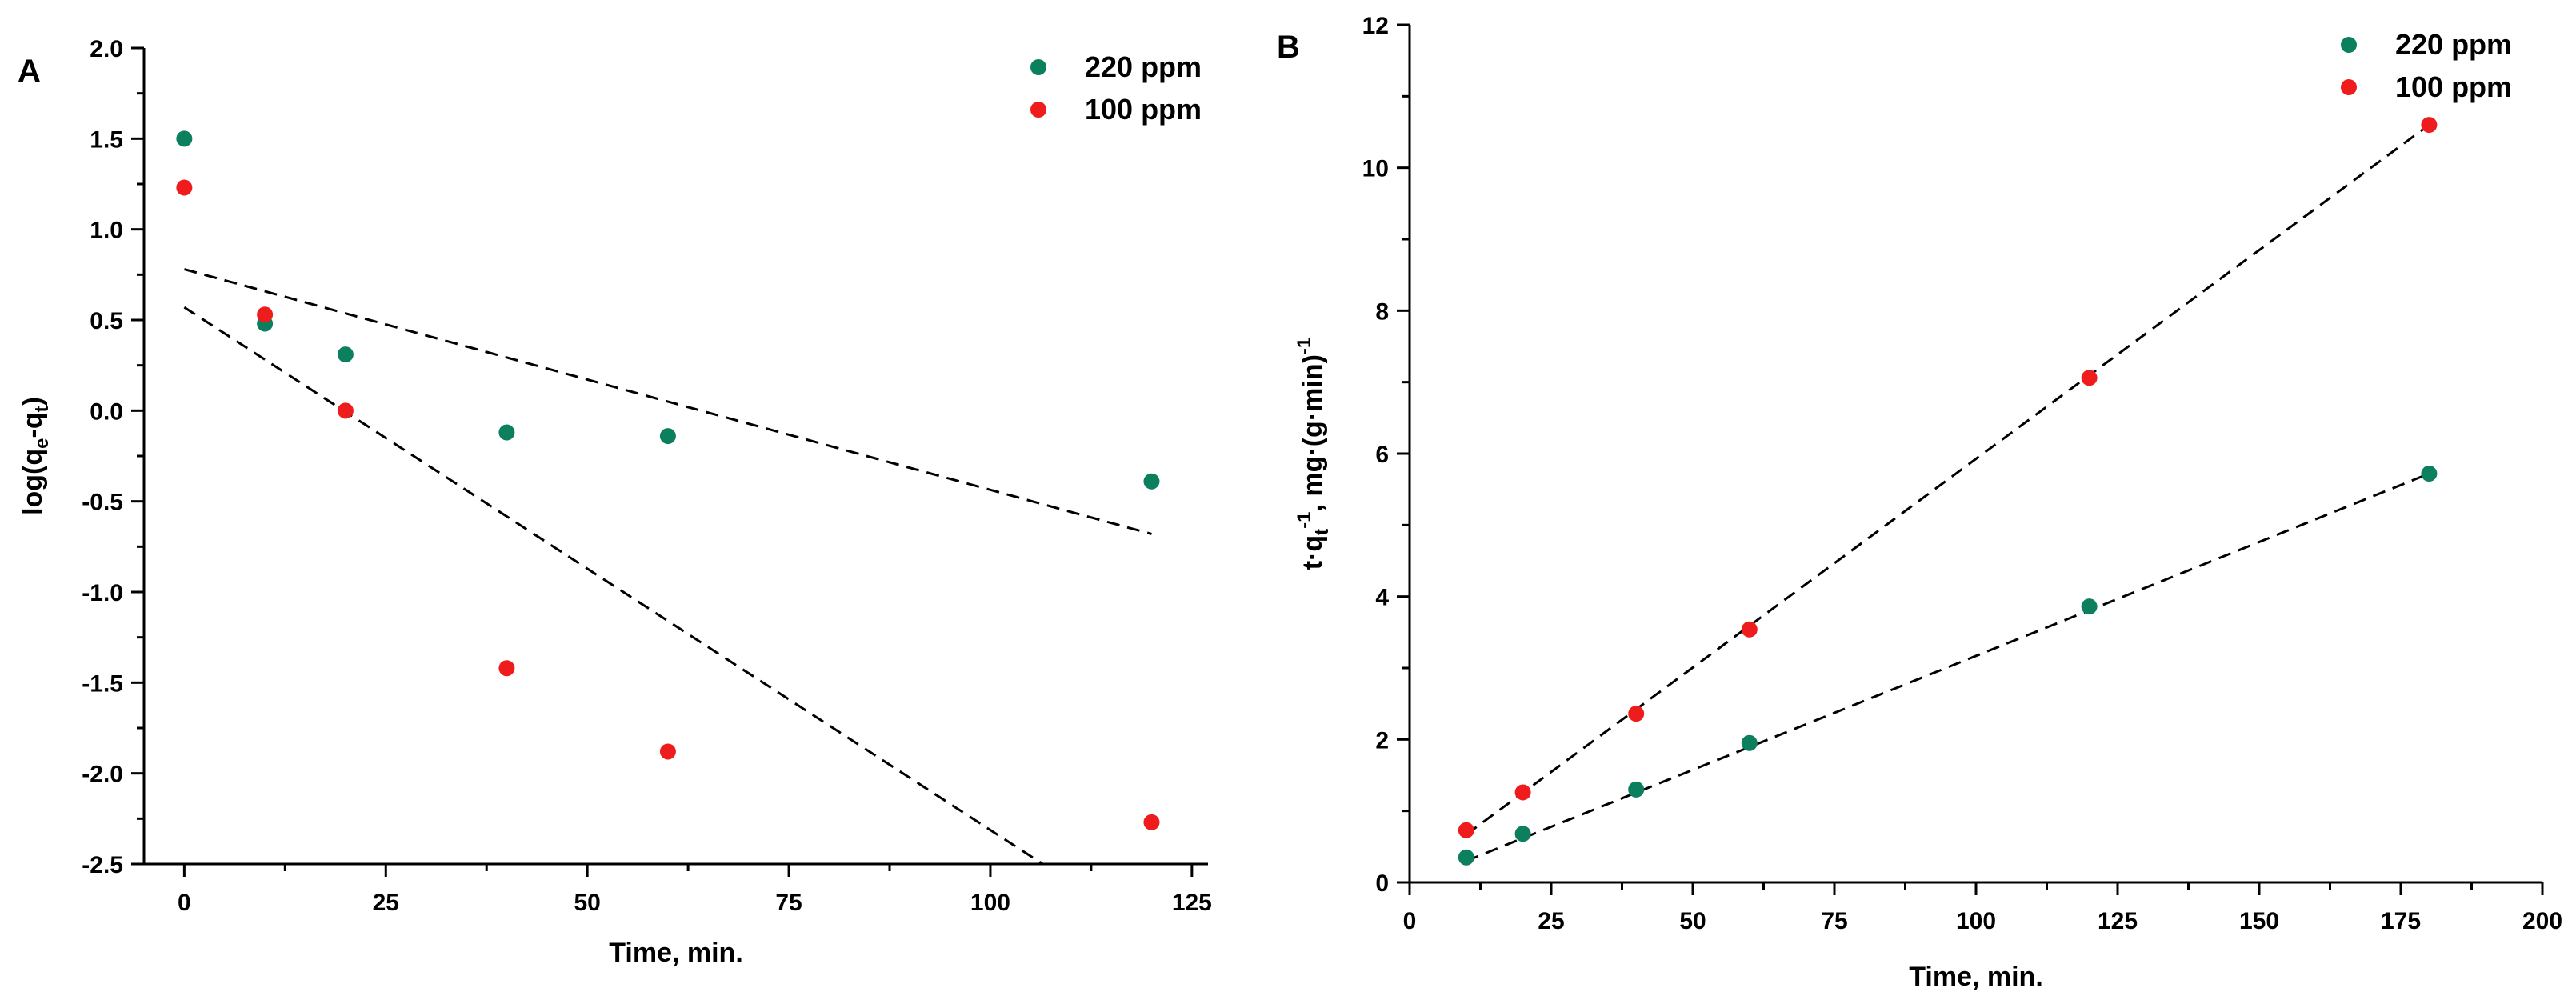 This screenshot has width=2576, height=1004. I want to click on y-axis-title: log(qe-qt), so click(35, 456).